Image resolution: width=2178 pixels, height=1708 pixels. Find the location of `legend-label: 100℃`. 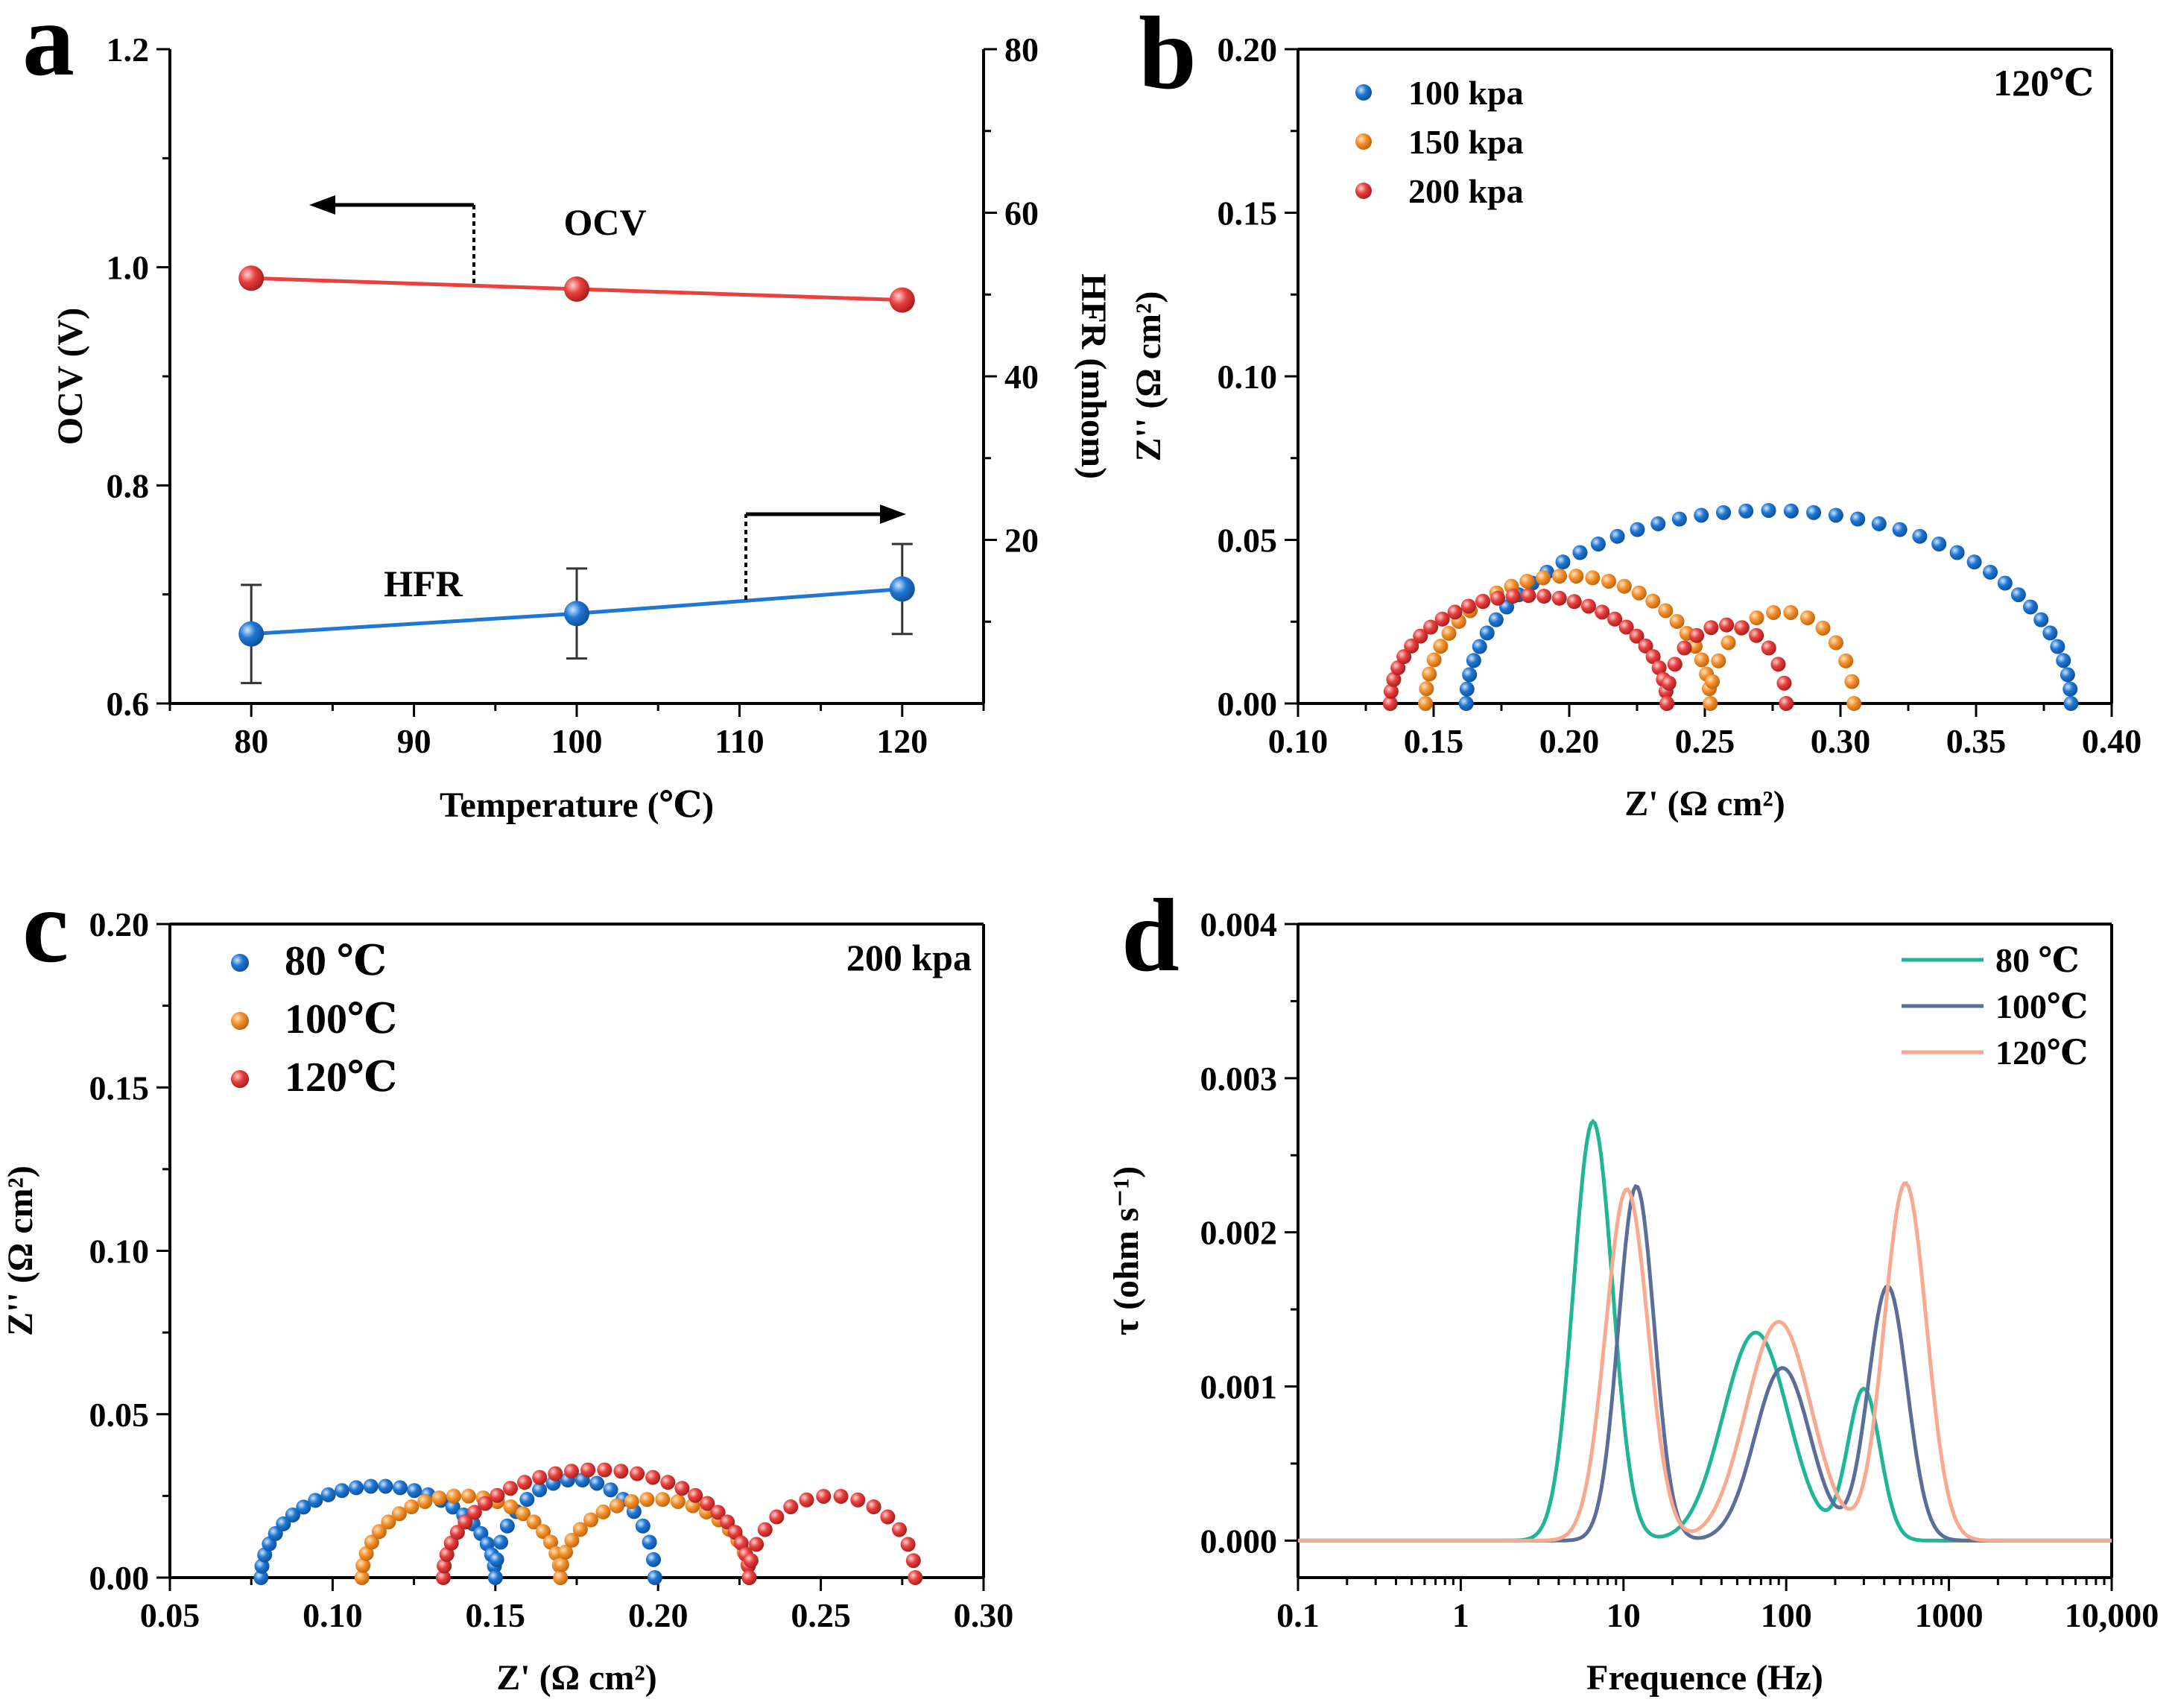

legend-label: 100℃ is located at coordinates (341, 1019).